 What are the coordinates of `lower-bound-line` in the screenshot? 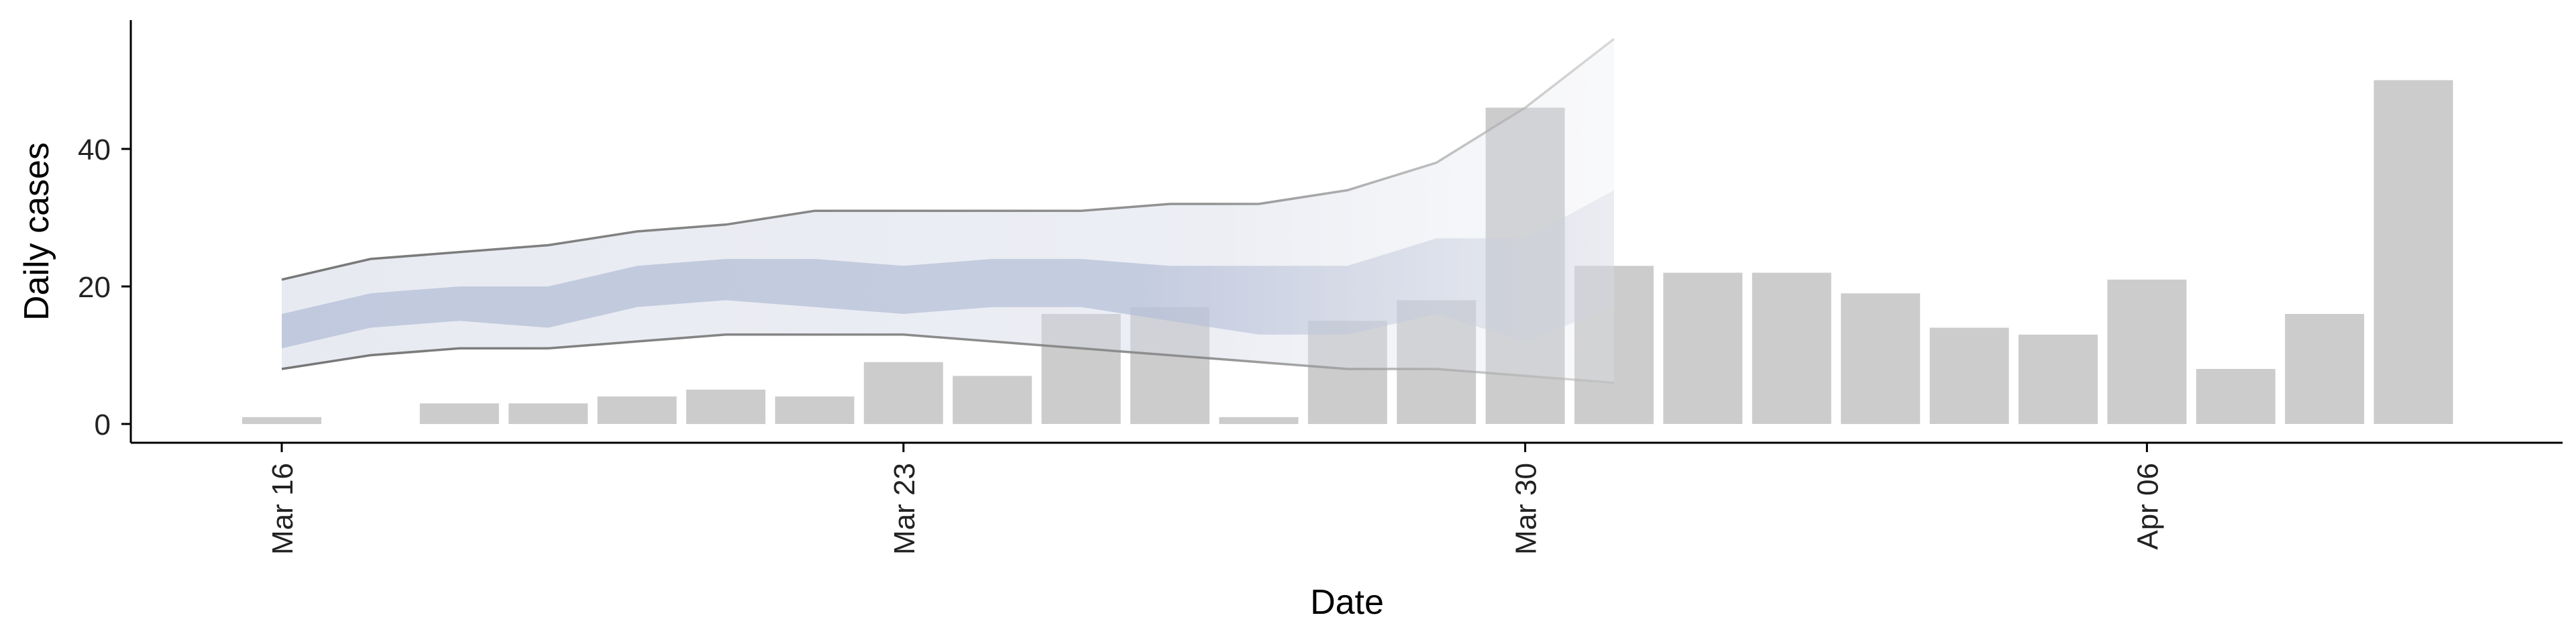 It's located at (948, 358).